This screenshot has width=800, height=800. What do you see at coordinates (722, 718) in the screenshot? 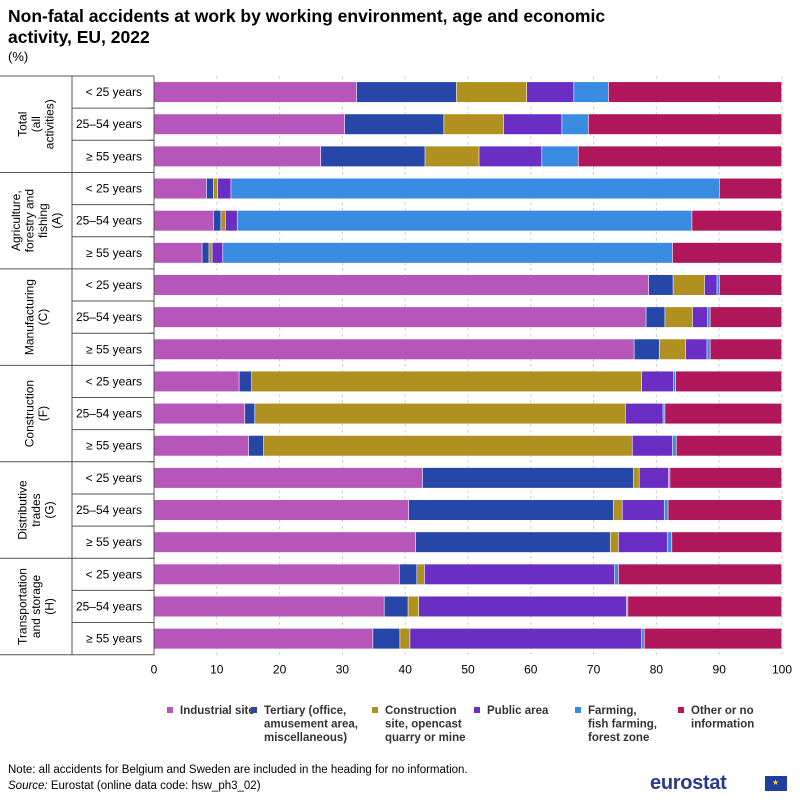
I see `legend-entry: Other or no information` at bounding box center [722, 718].